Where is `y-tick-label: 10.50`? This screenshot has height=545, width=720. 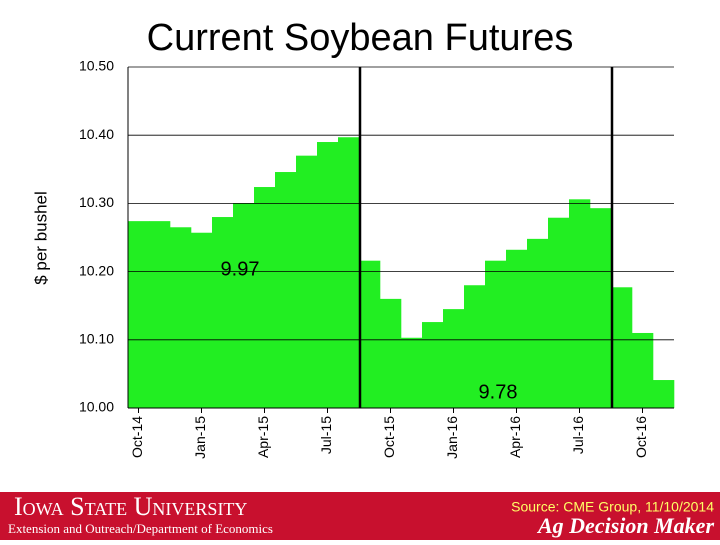
y-tick-label: 10.50 is located at coordinates (96, 66).